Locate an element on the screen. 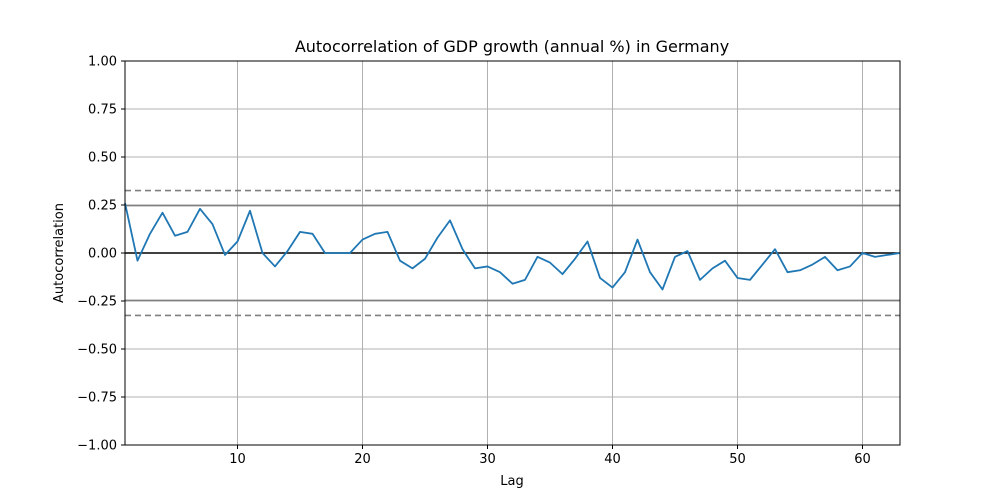 The width and height of the screenshot is (1000, 500). x-tick-label: 50 is located at coordinates (737, 459).